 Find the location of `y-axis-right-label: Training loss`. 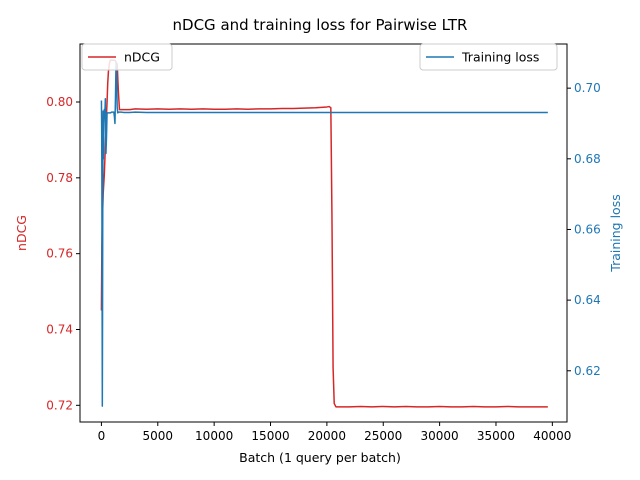

y-axis-right-label: Training loss is located at coordinates (615, 233).